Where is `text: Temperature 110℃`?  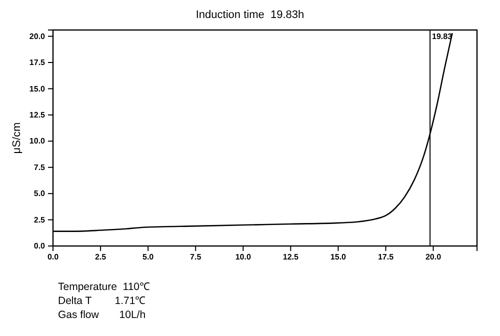
text: Temperature 110℃ is located at coordinates (104, 287).